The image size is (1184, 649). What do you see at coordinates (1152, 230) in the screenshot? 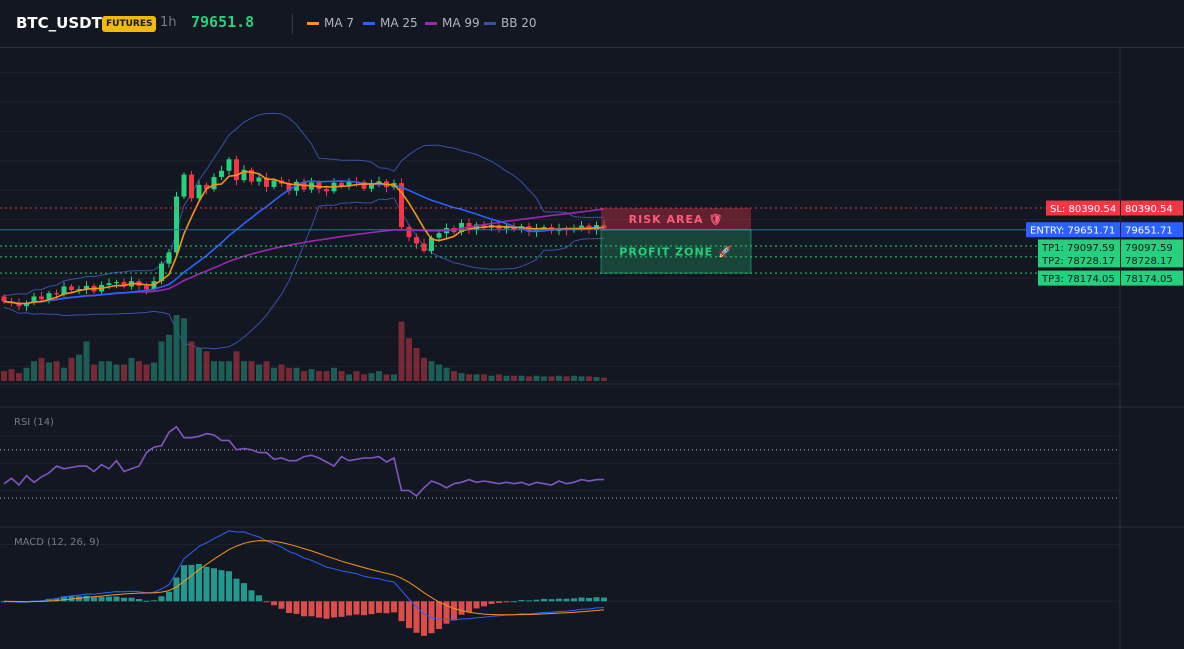
I see `entry-price-tag` at bounding box center [1152, 230].